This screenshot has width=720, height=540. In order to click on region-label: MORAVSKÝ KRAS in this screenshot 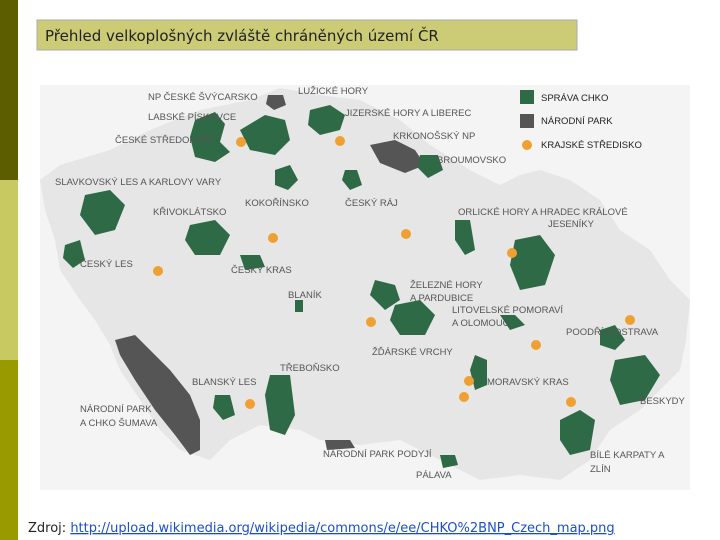, I will do `click(528, 382)`.